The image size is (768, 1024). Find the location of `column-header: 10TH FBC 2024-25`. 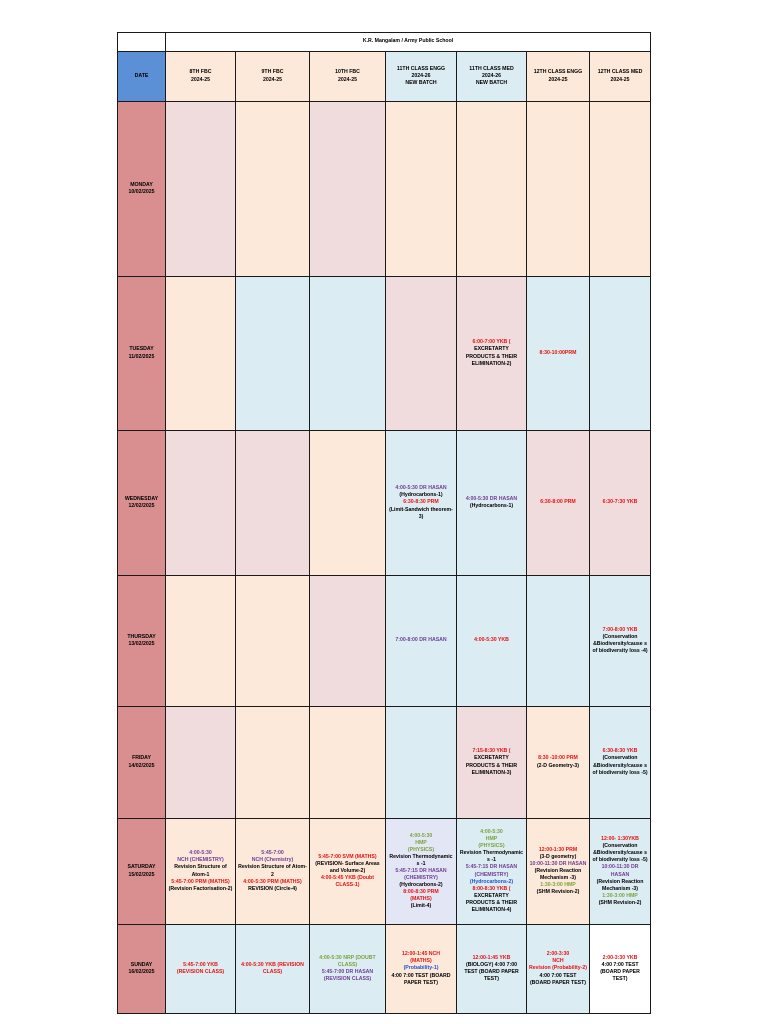

column-header: 10TH FBC 2024-25 is located at coordinates (347, 76).